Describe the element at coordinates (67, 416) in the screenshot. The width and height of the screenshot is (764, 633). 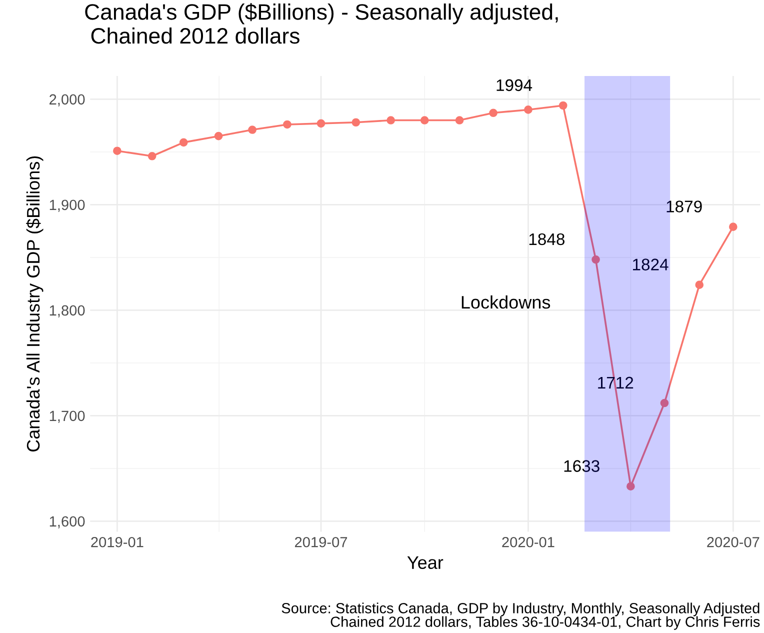
I see `y-tick-label: 1,700` at that location.